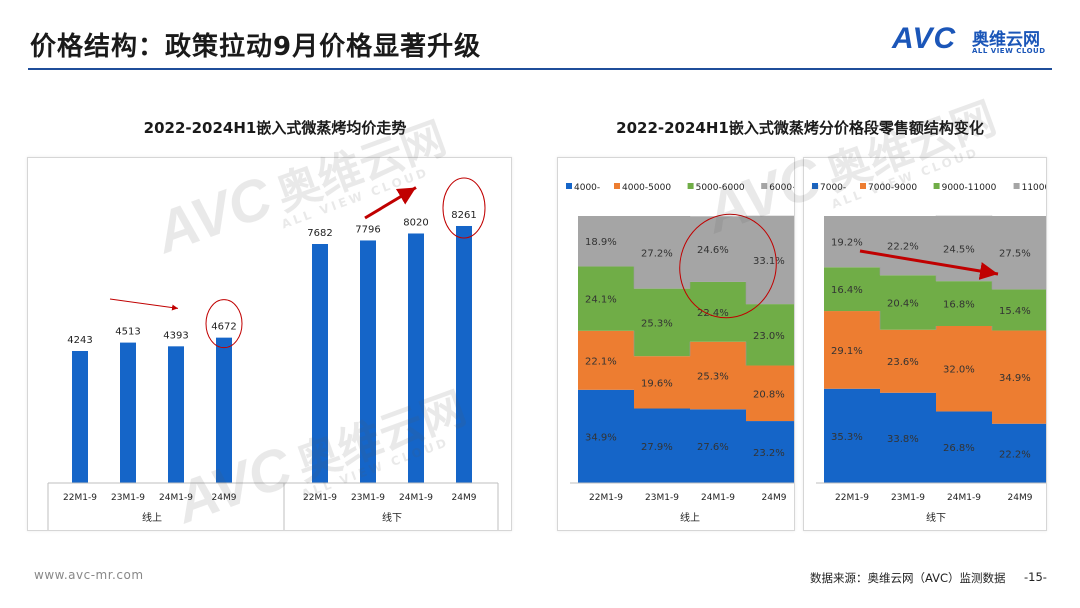  What do you see at coordinates (847, 243) in the screenshot?
I see `data-label: 19.2%` at bounding box center [847, 243].